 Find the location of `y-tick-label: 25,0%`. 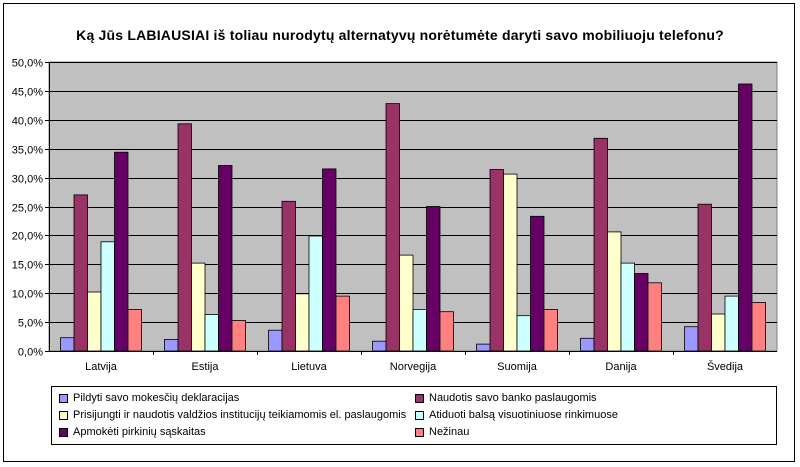

y-tick-label: 25,0% is located at coordinates (27, 209).